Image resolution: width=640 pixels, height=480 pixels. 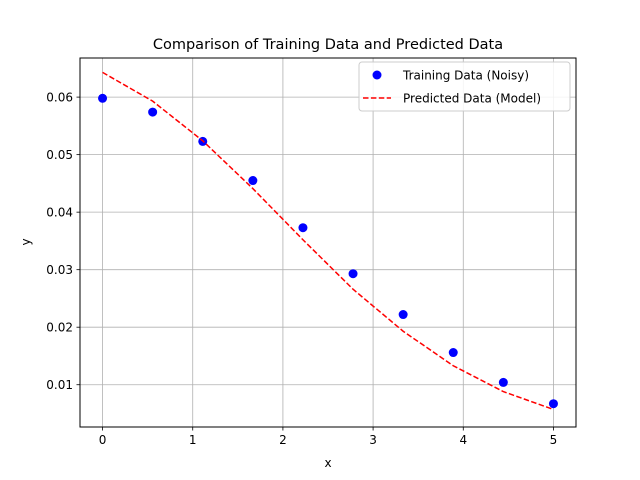 I want to click on y-tick-label: 0.01, so click(x=59, y=385).